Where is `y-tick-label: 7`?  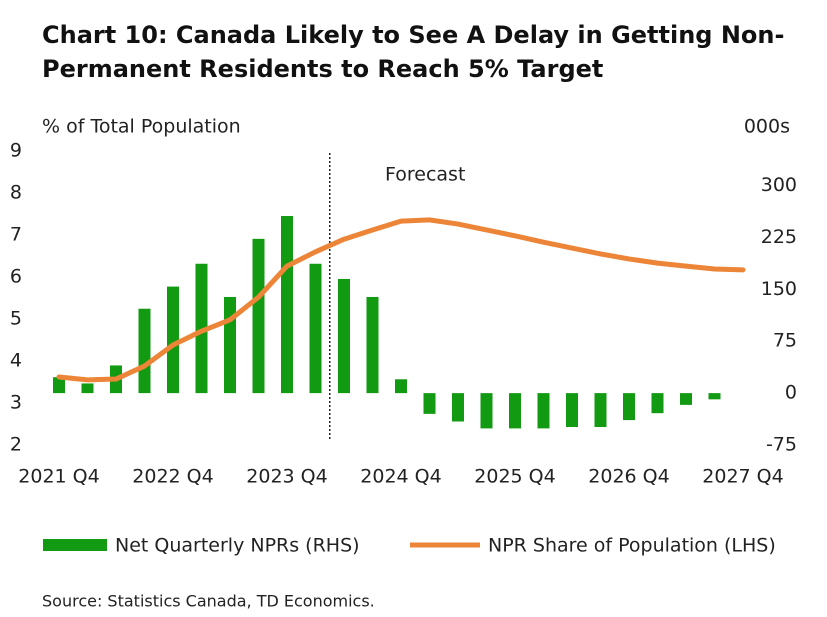
y-tick-label: 7 is located at coordinates (16, 235).